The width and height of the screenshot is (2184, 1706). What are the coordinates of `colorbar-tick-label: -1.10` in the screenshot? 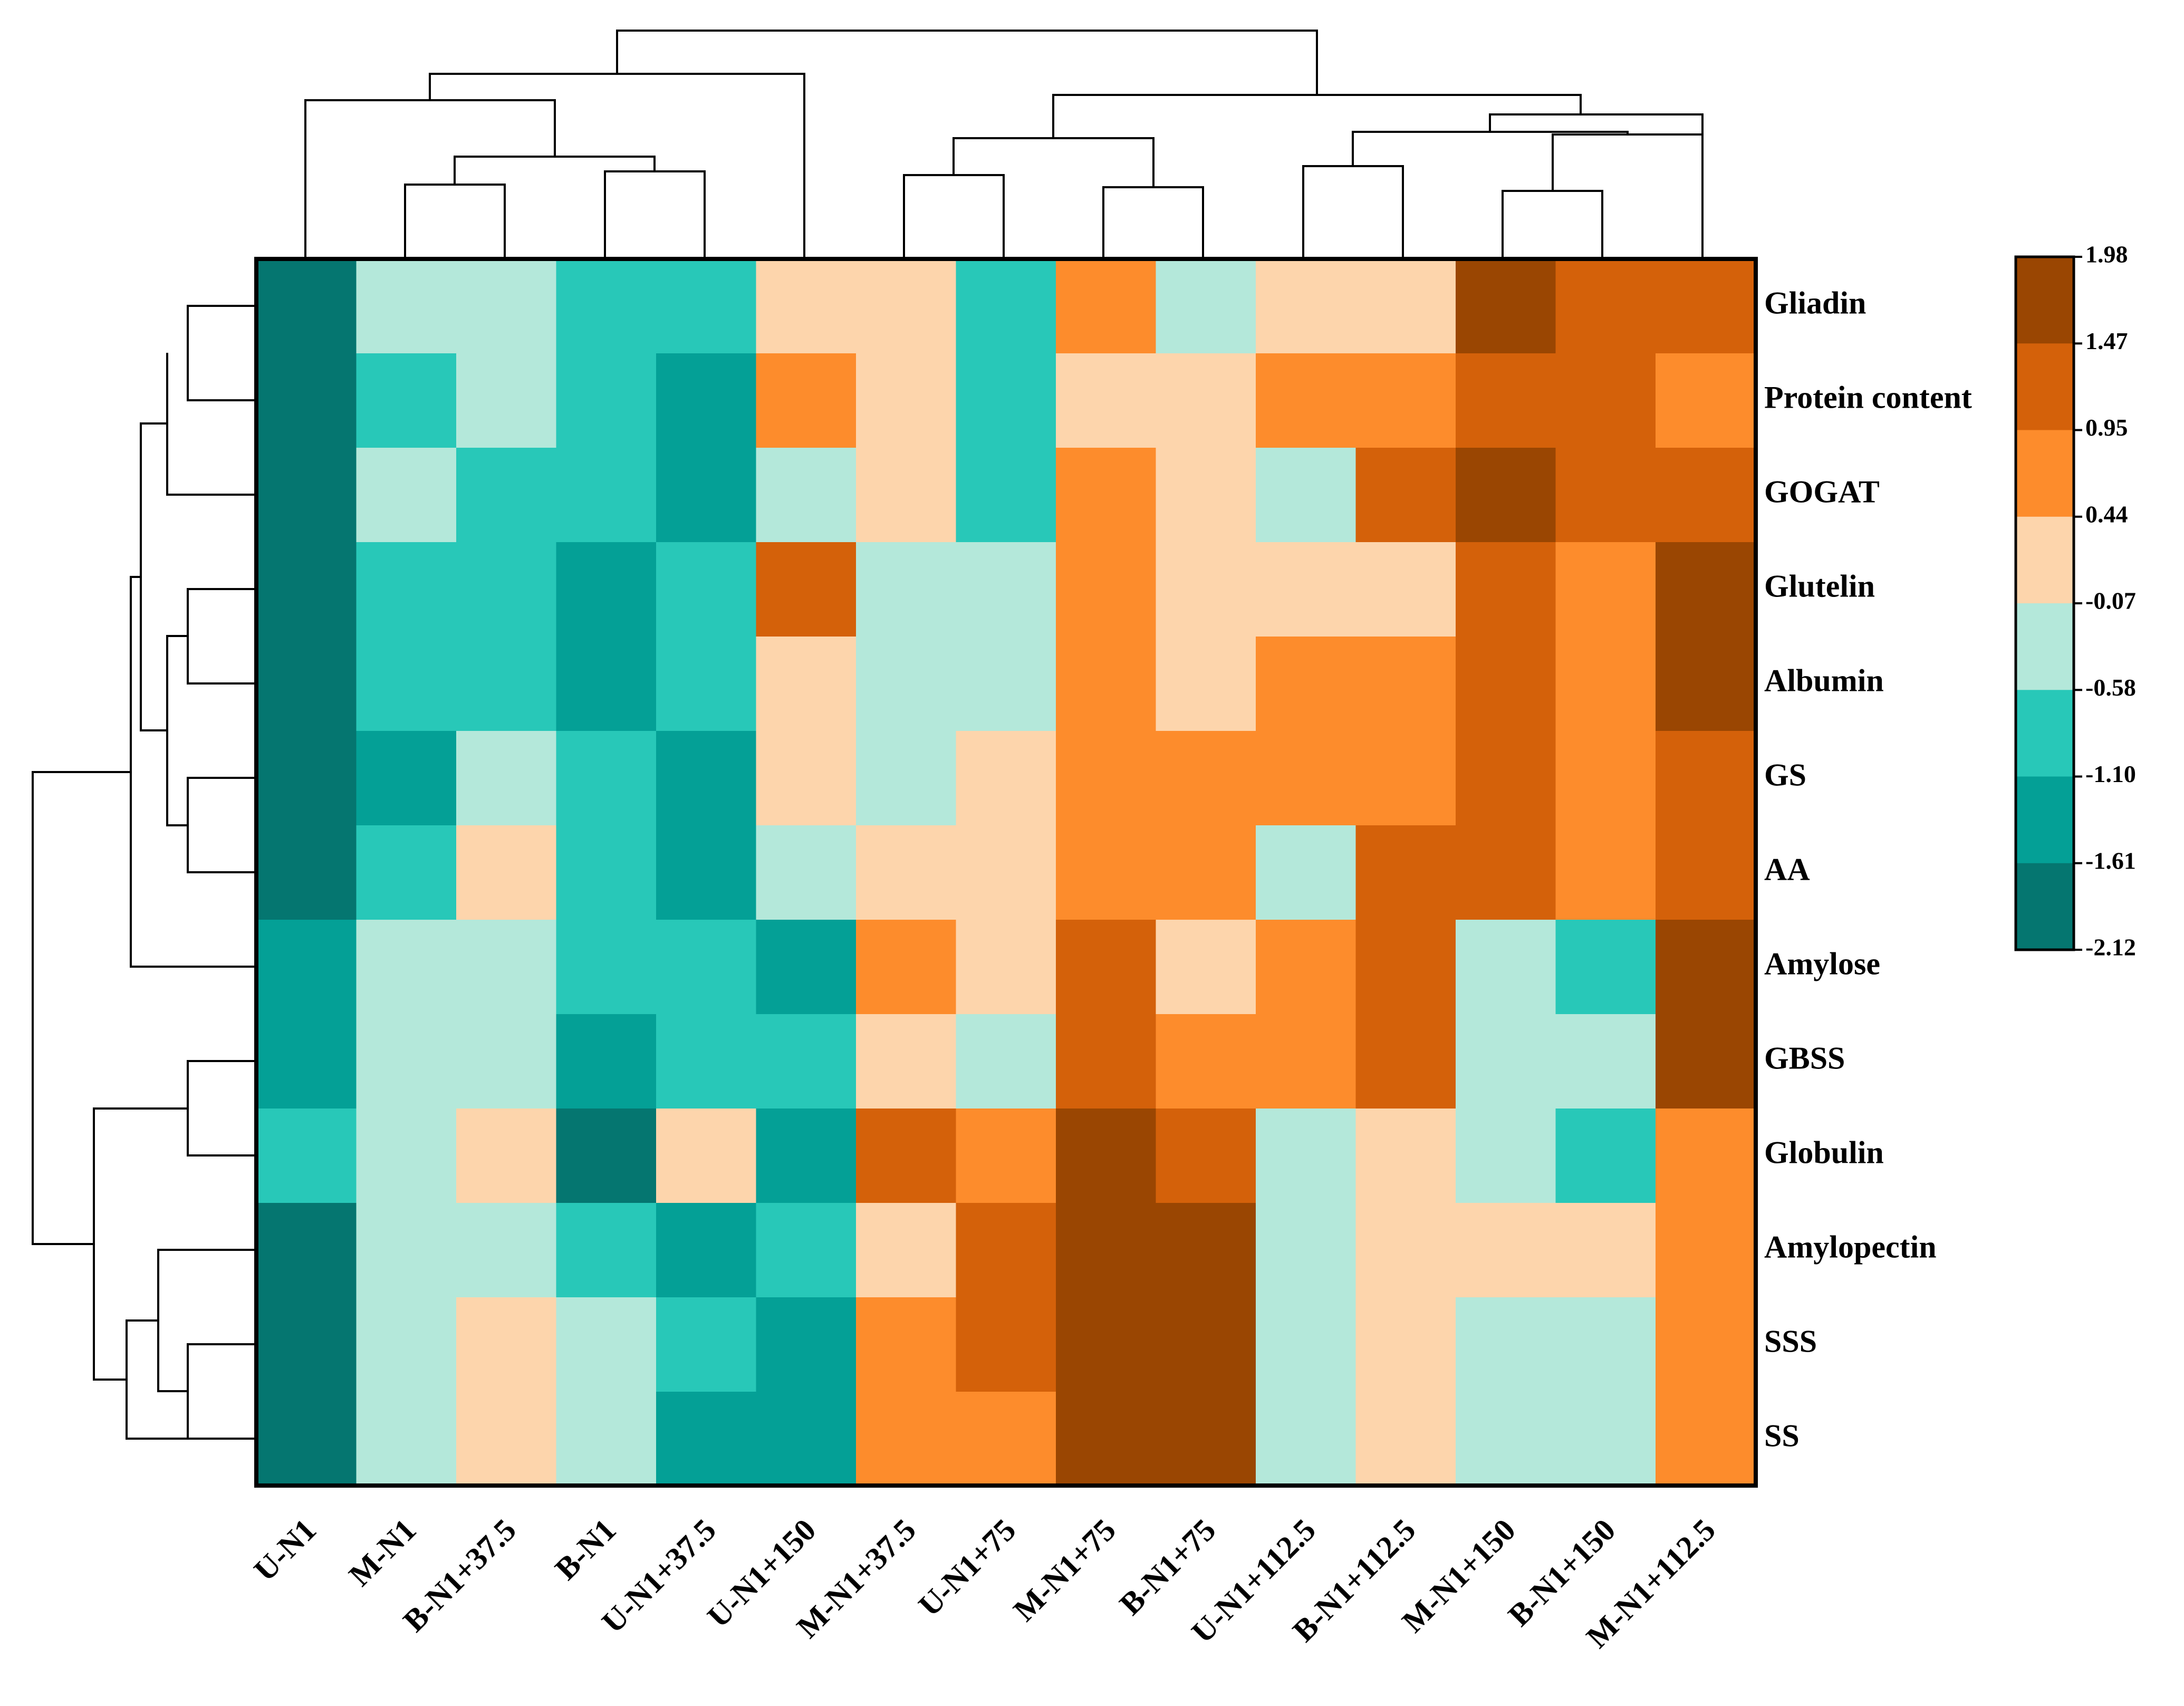 It's located at (2110, 773).